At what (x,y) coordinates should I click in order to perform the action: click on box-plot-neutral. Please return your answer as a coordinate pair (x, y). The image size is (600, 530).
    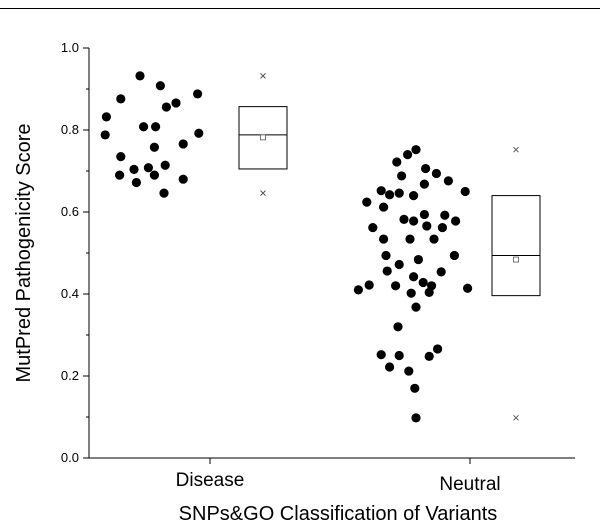
    Looking at the image, I should click on (516, 283).